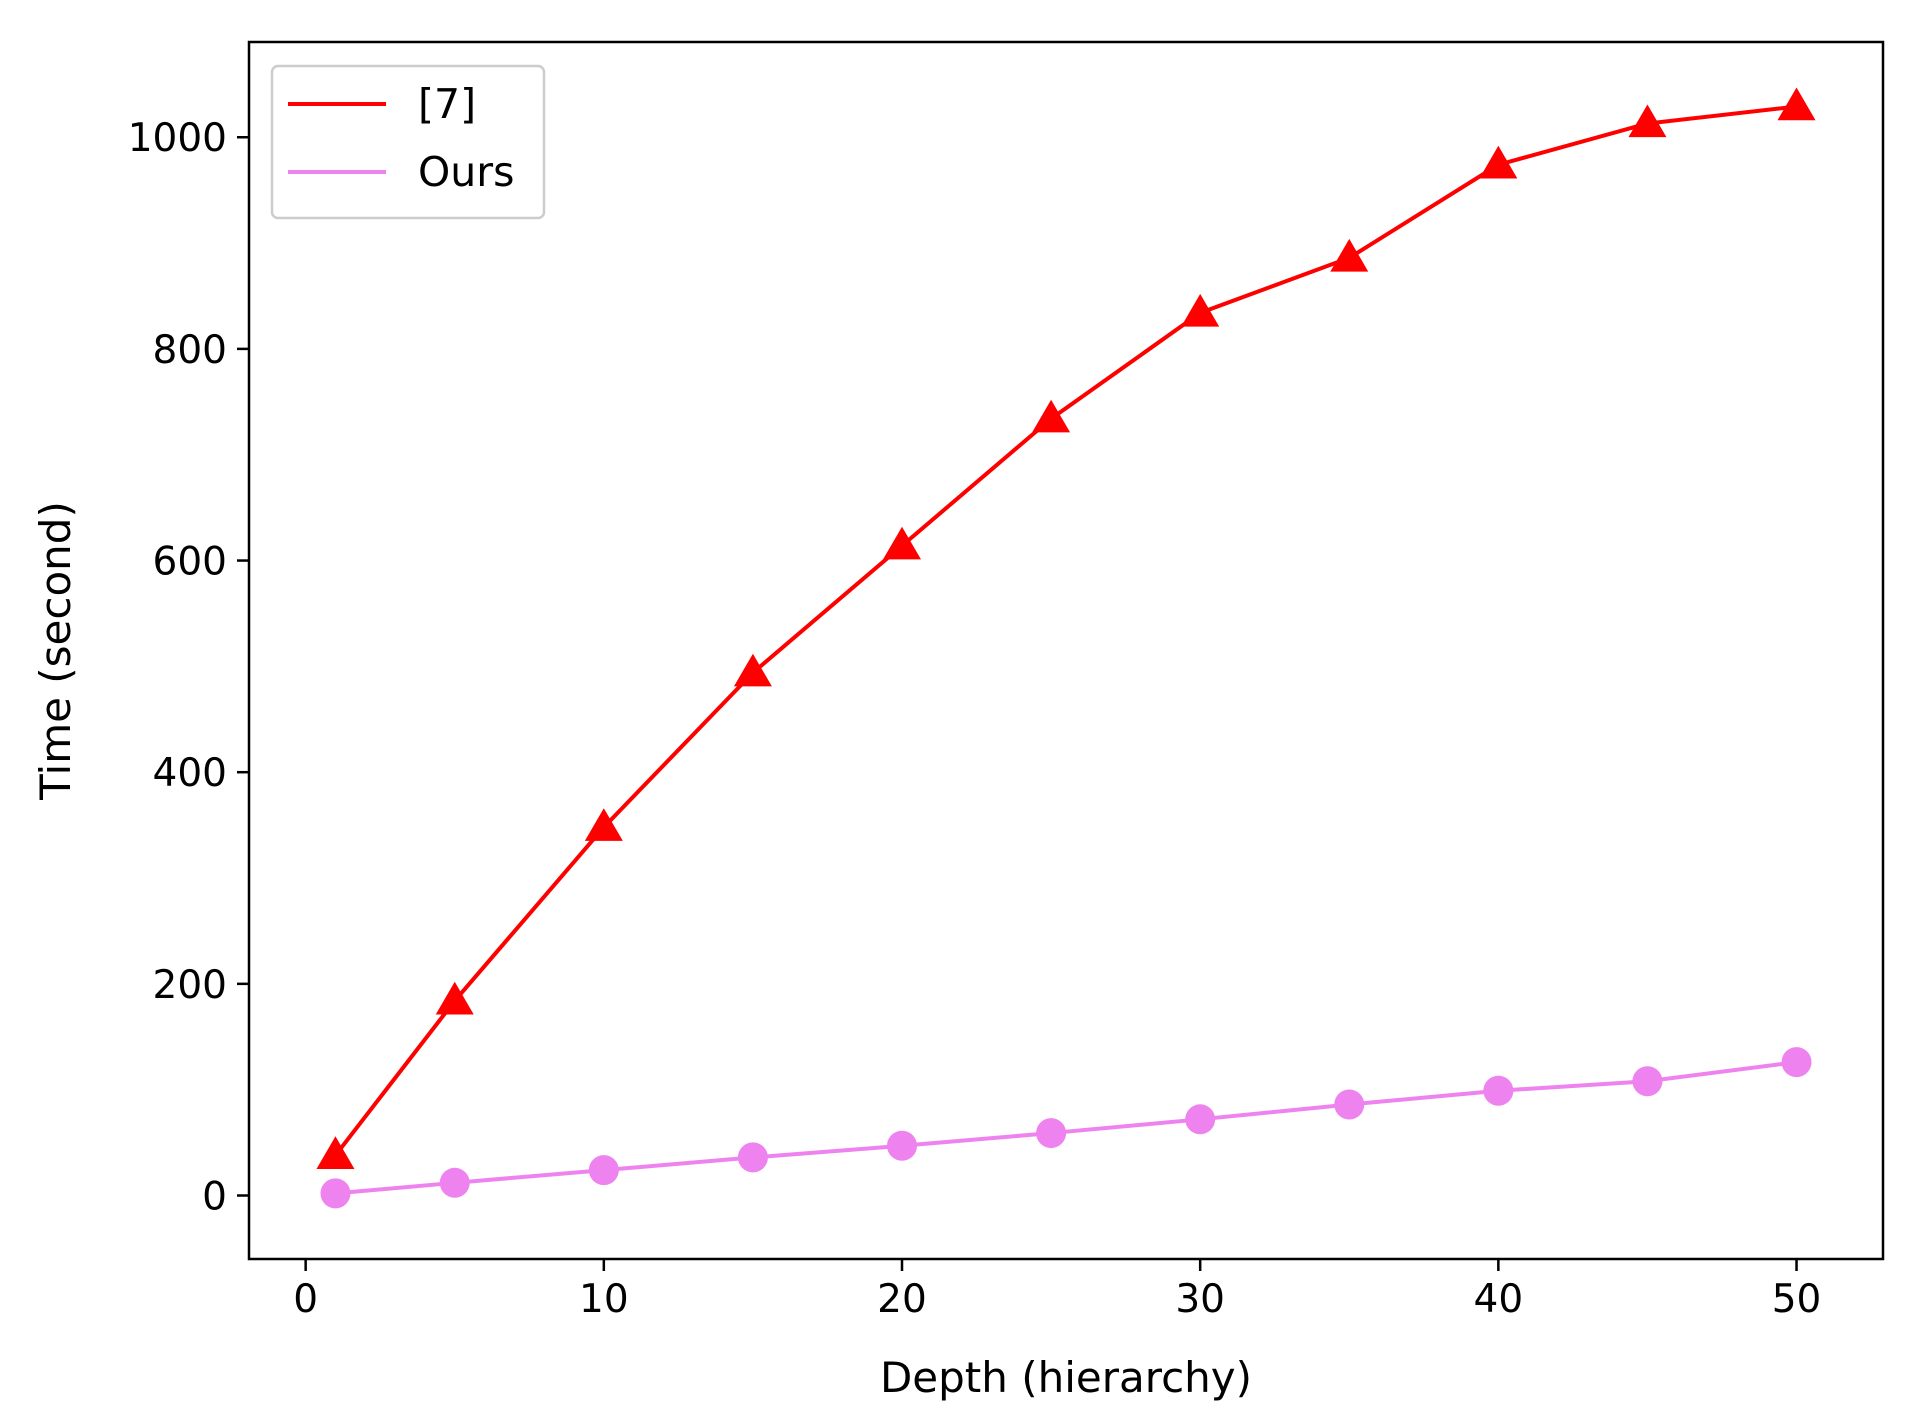  I want to click on y-tick-label: 400, so click(190, 773).